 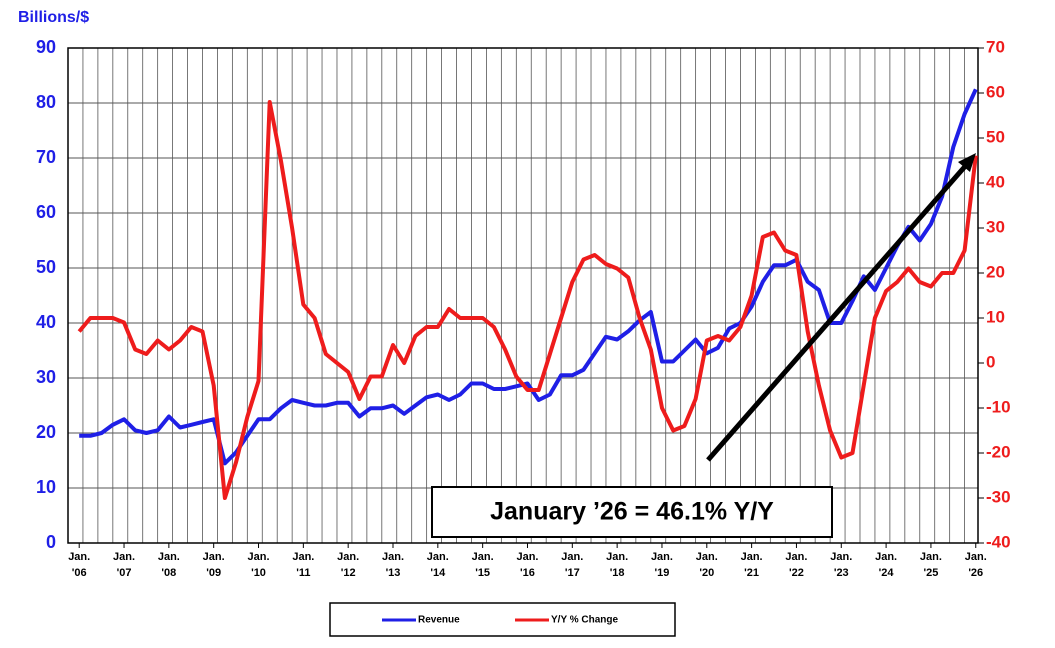 I want to click on x-tick-label: Jan. '15, so click(x=482, y=565).